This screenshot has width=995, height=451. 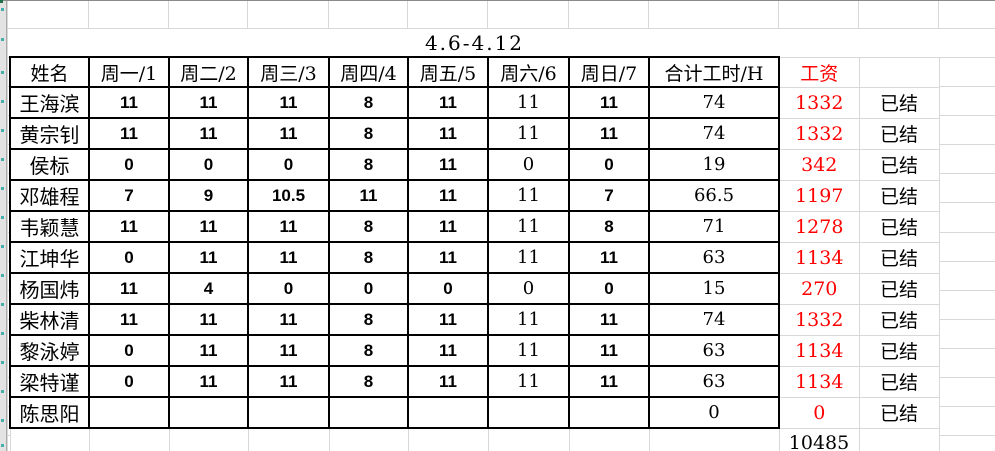 I want to click on name-cell: 梁特谨, so click(x=49, y=381).